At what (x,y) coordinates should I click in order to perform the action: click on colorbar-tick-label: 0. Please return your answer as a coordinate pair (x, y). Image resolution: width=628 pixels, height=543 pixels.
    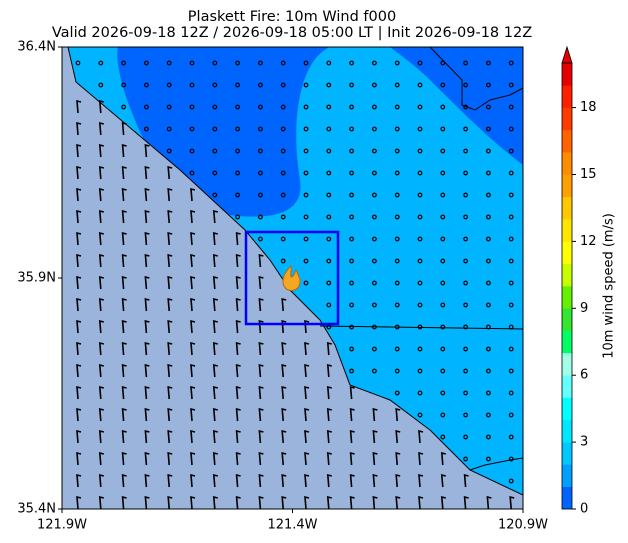
    Looking at the image, I should click on (584, 509).